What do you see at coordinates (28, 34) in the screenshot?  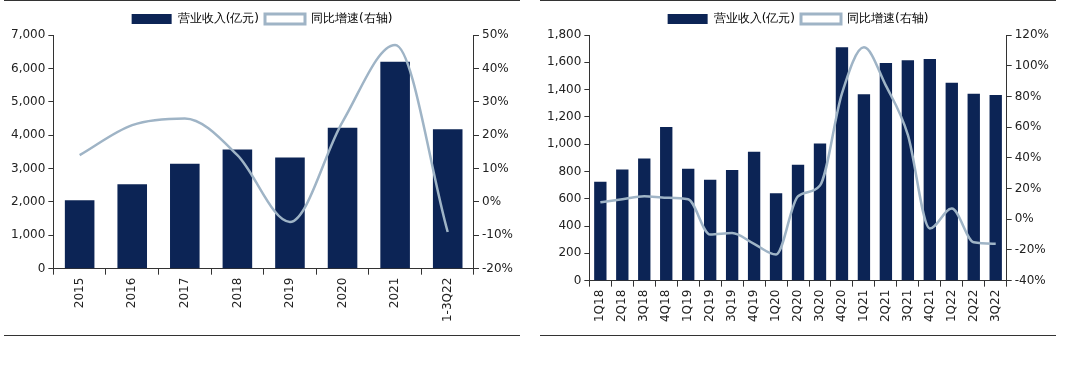 I see `y-tick-label: 7,000` at bounding box center [28, 34].